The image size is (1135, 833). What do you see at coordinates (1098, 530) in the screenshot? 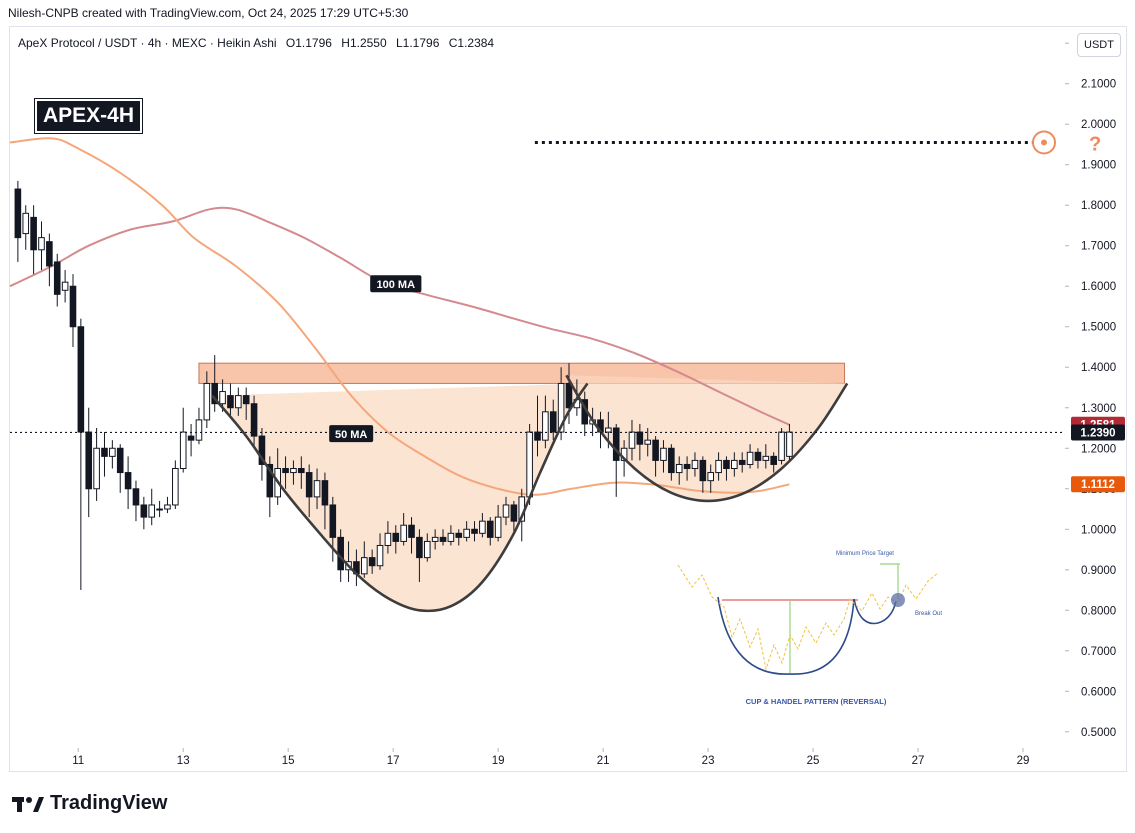
I see `y-tick-label: 1.0000` at bounding box center [1098, 530].